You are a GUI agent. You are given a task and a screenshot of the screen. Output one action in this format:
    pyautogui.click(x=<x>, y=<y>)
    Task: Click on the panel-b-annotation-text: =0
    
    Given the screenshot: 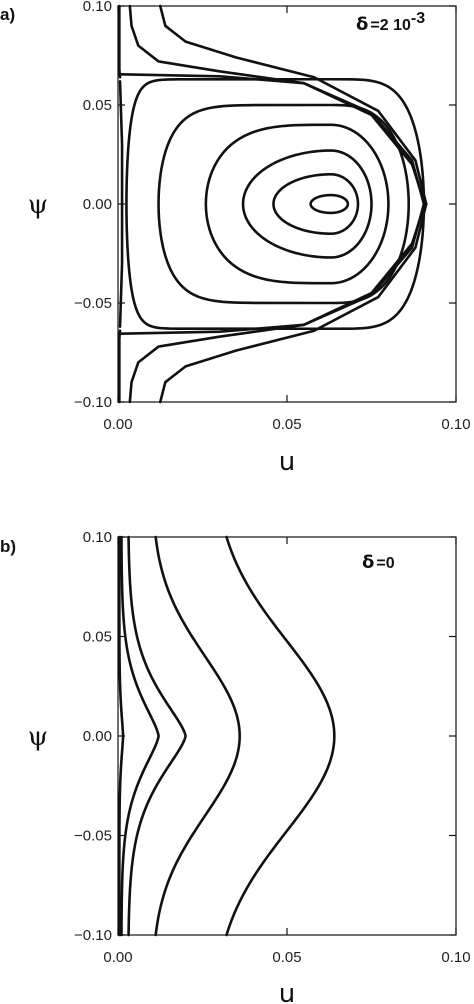 What is the action you would take?
    pyautogui.click(x=385, y=563)
    